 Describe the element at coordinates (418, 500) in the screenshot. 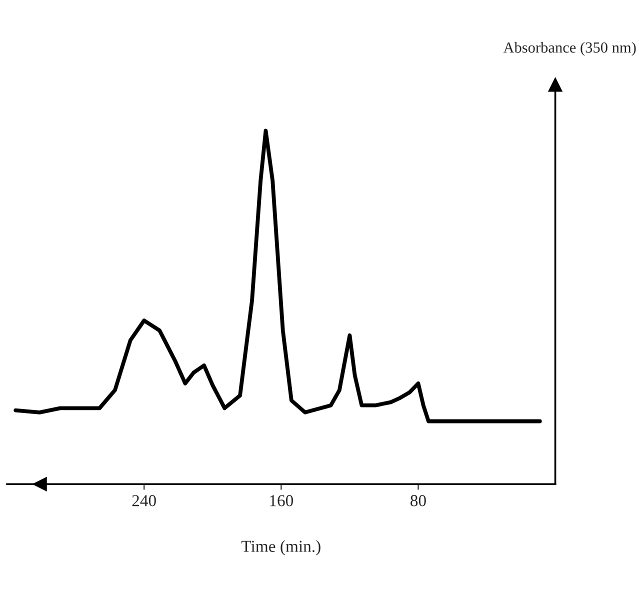

I see `x-tick-label: 80` at that location.